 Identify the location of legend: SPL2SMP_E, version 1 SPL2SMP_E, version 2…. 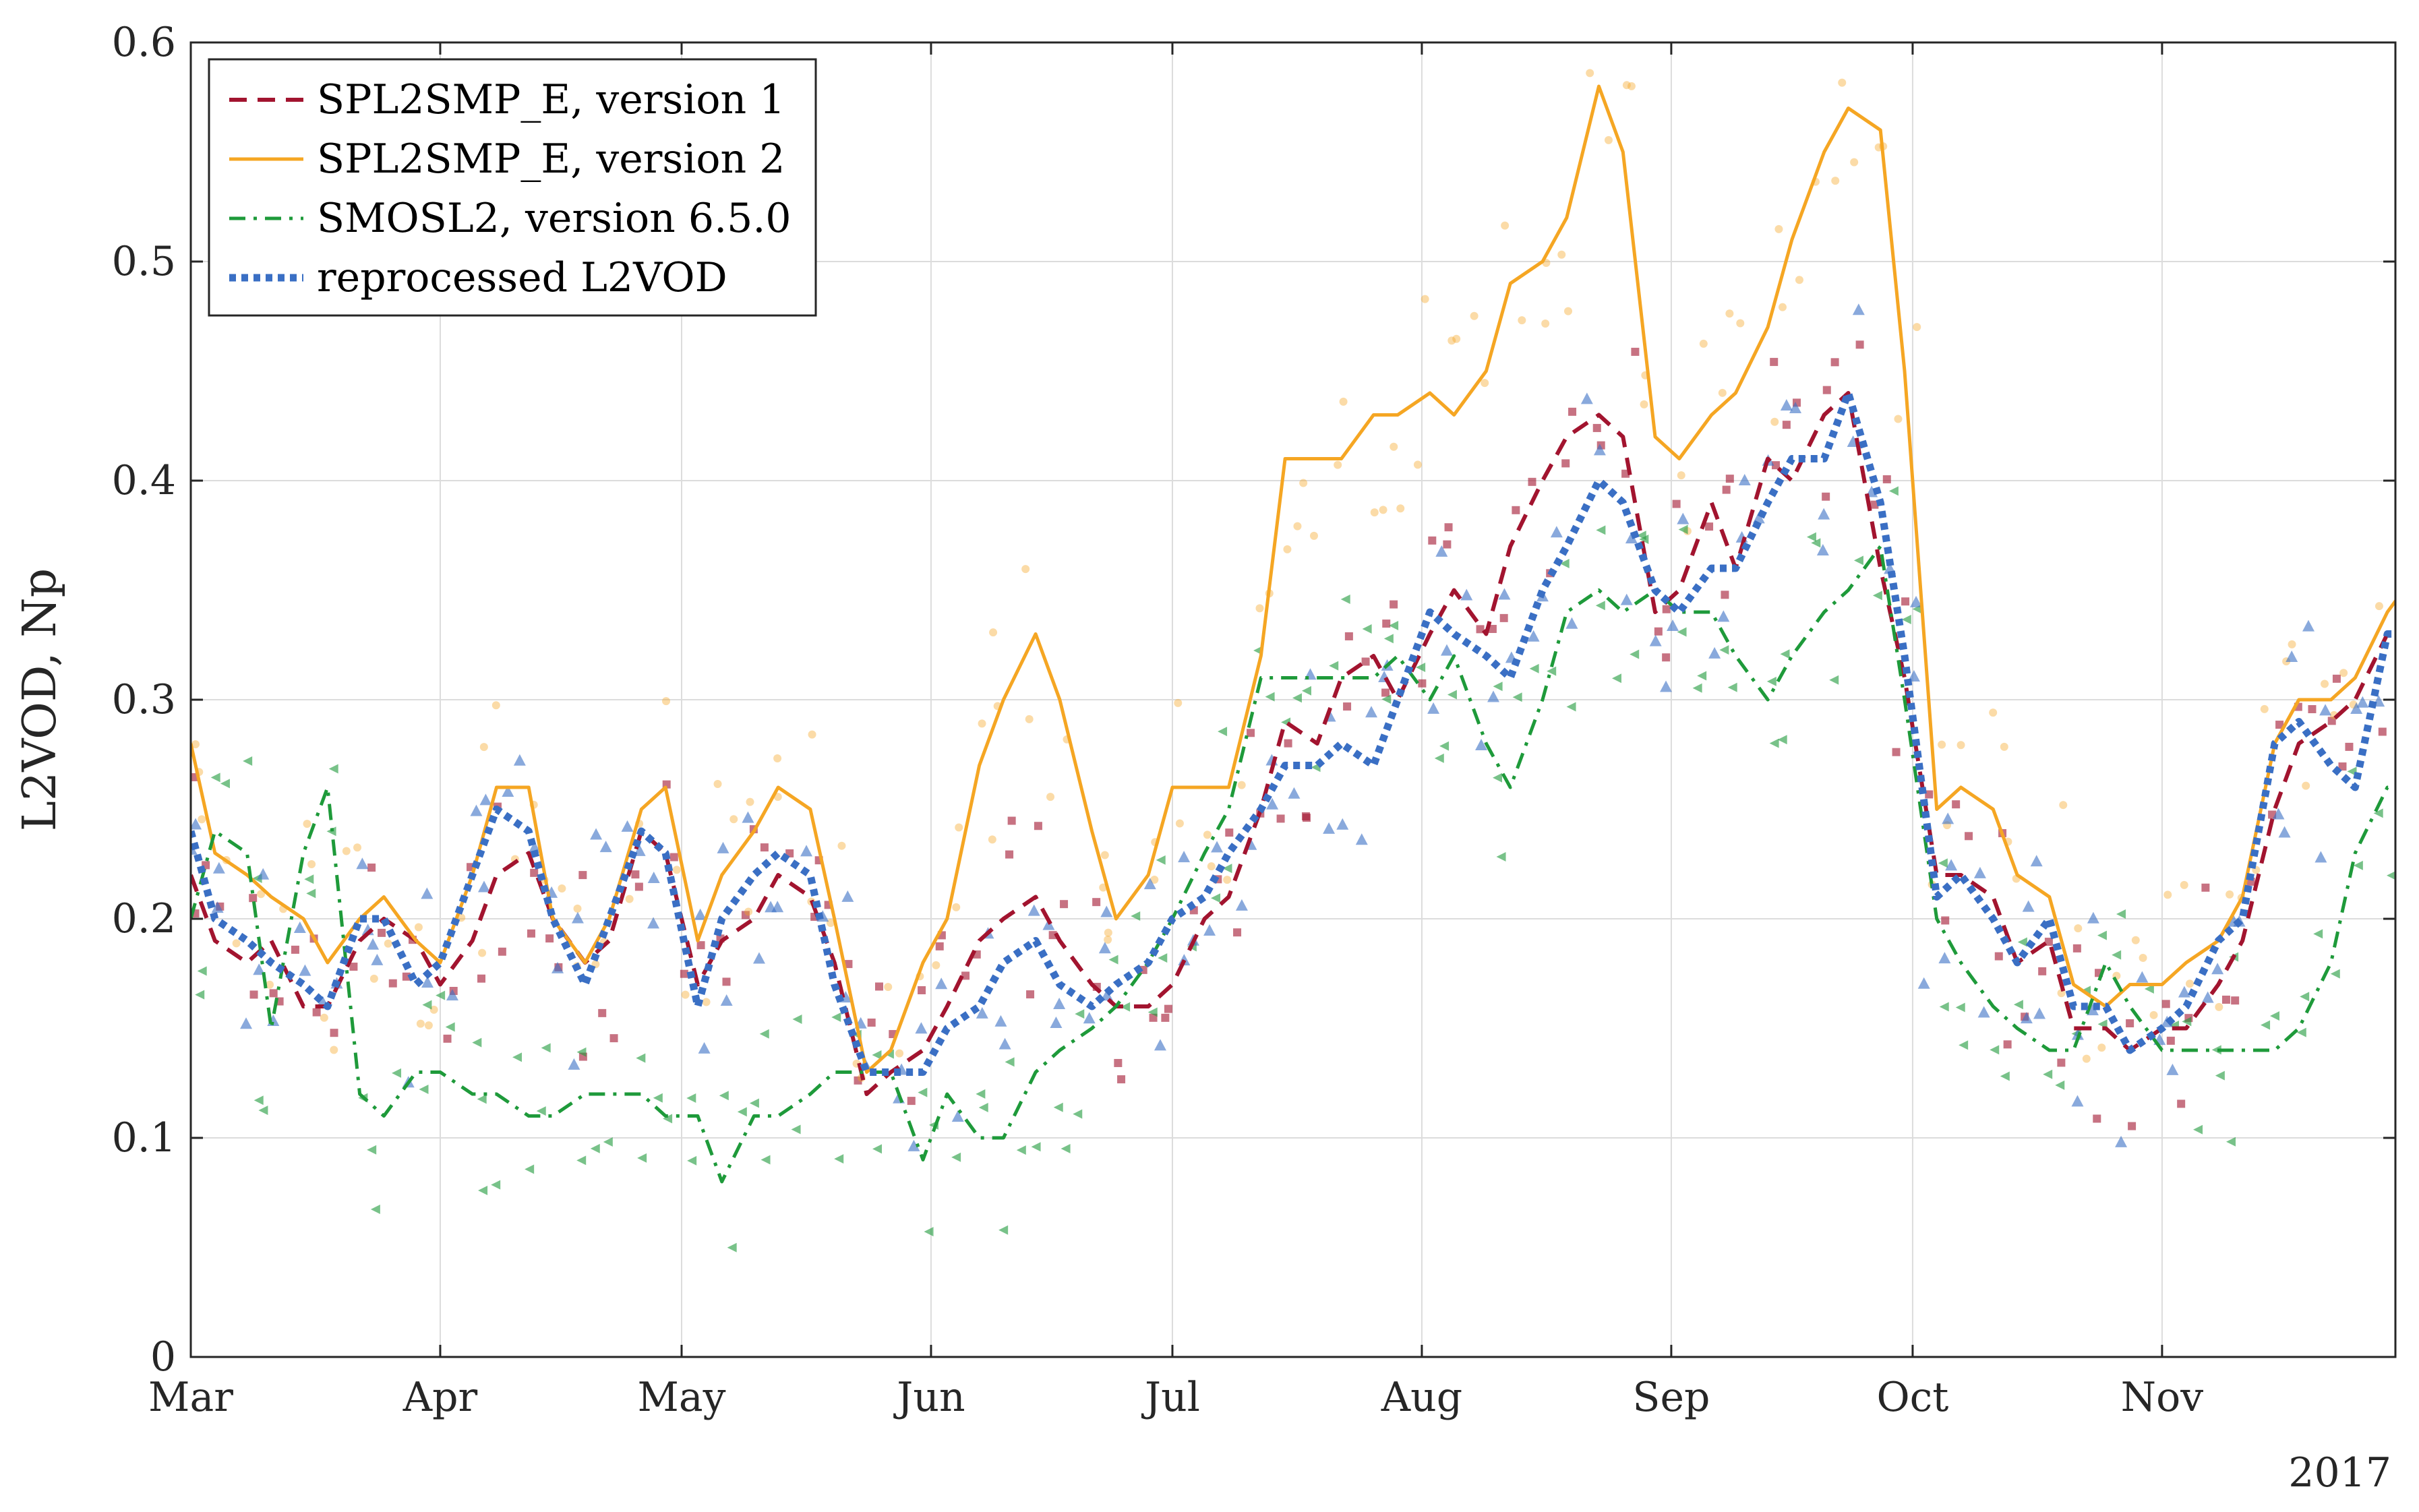
(512, 187).